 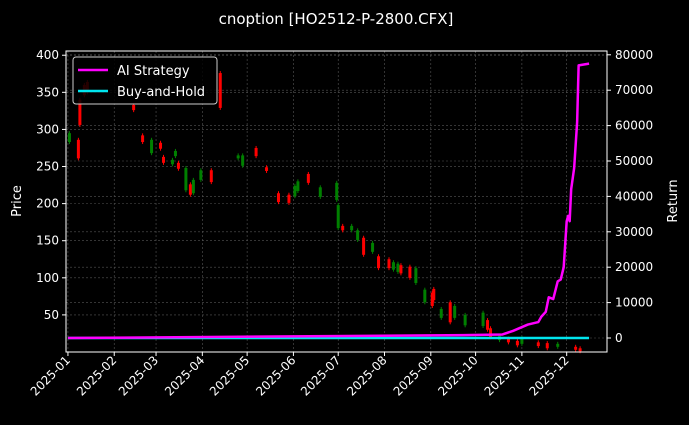 I want to click on y-tick-label-left: 150, so click(x=47, y=241).